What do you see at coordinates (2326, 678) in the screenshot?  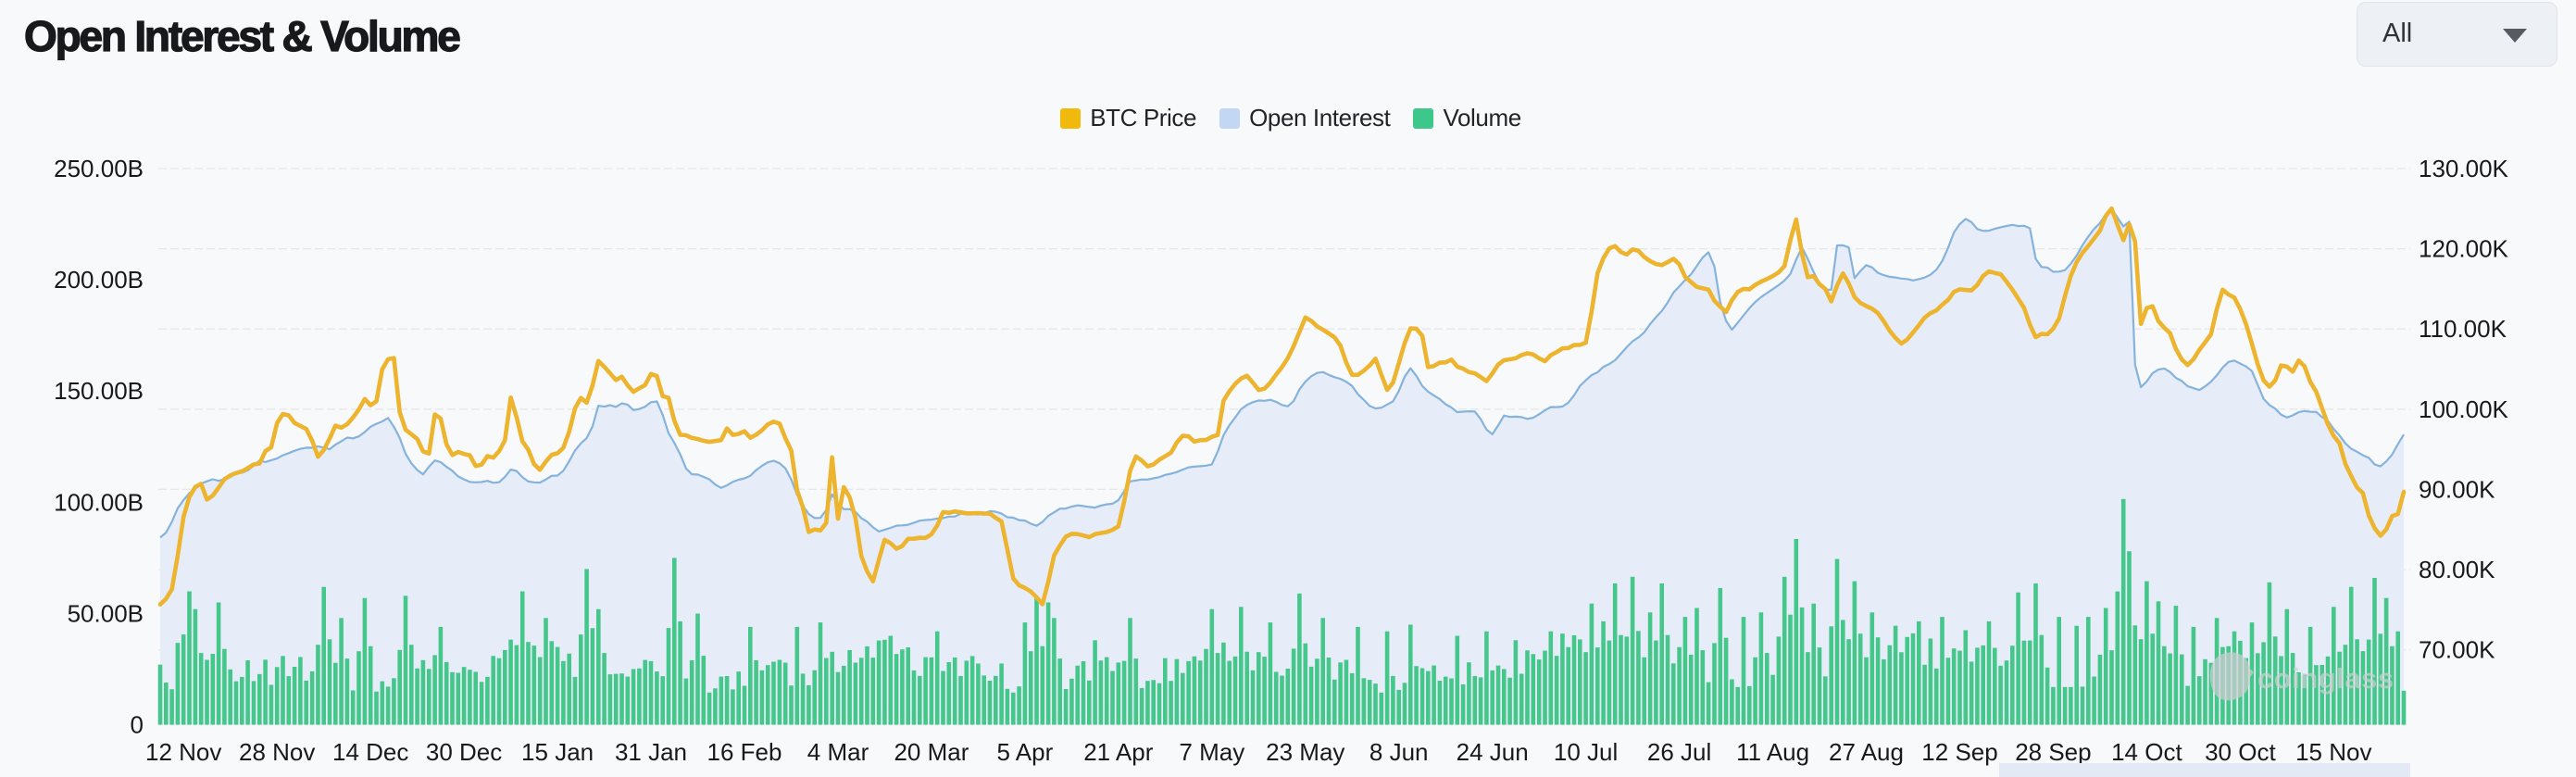 I see `svg-text: coinglass` at bounding box center [2326, 678].